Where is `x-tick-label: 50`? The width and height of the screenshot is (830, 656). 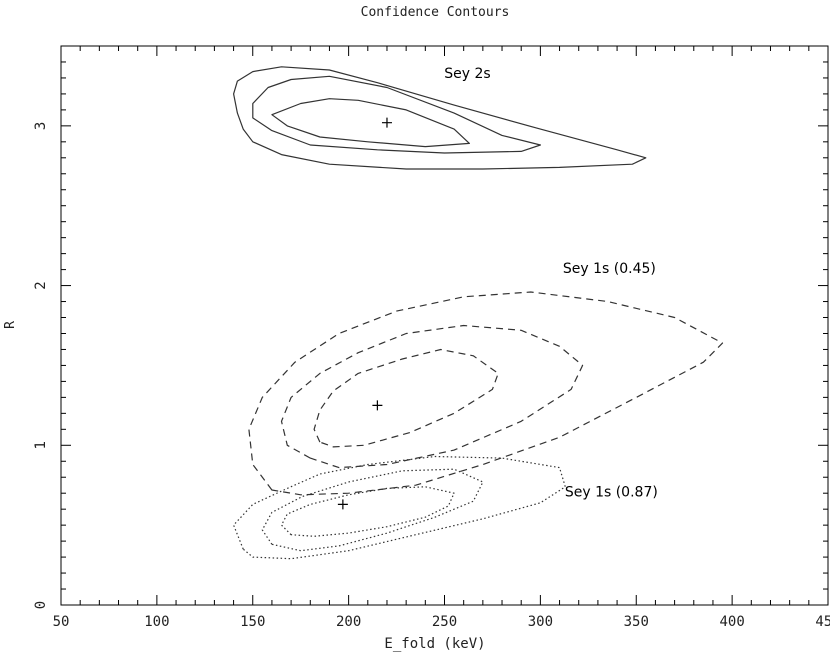 x-tick-label: 50 is located at coordinates (61, 622).